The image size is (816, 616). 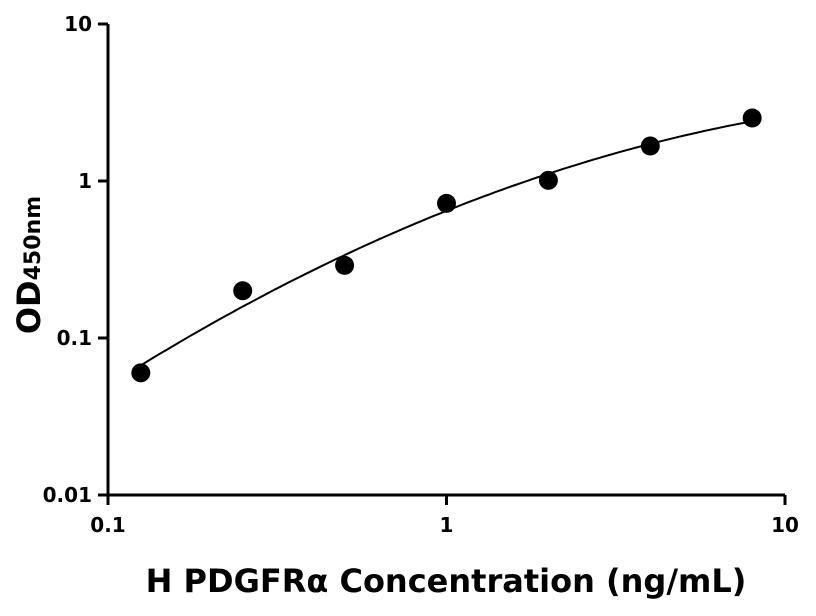 What do you see at coordinates (78, 24) in the screenshot?
I see `y-tick-label: 10` at bounding box center [78, 24].